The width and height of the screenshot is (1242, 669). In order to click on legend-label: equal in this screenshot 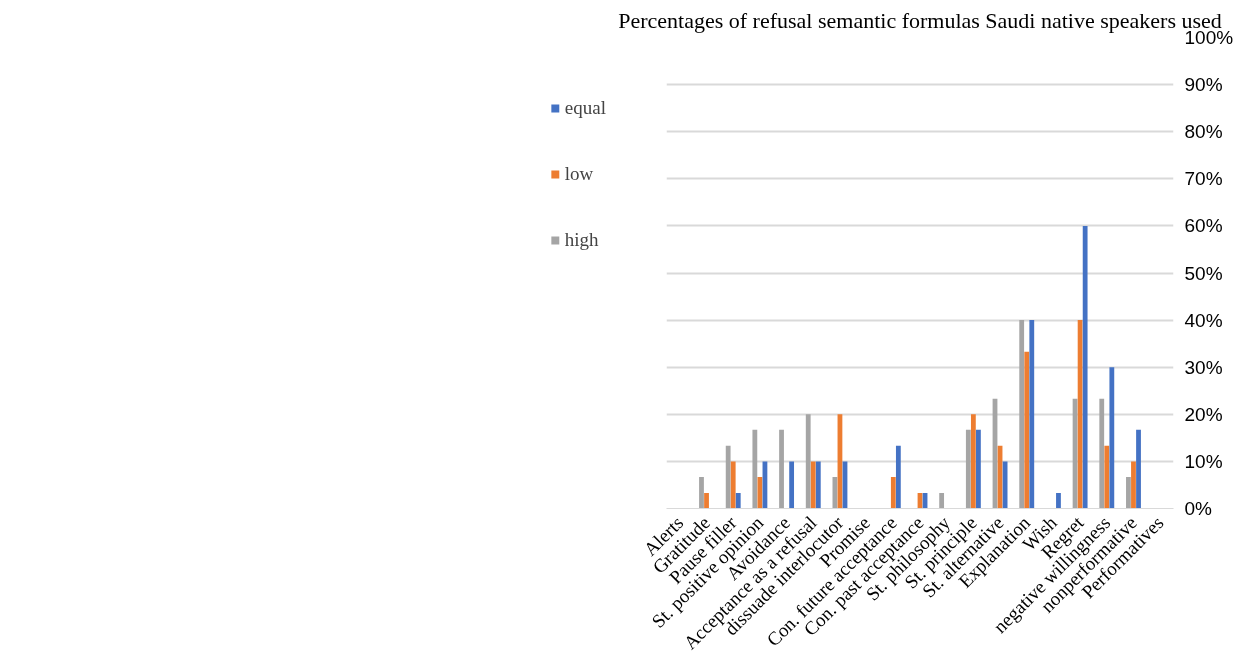, I will do `click(585, 108)`.